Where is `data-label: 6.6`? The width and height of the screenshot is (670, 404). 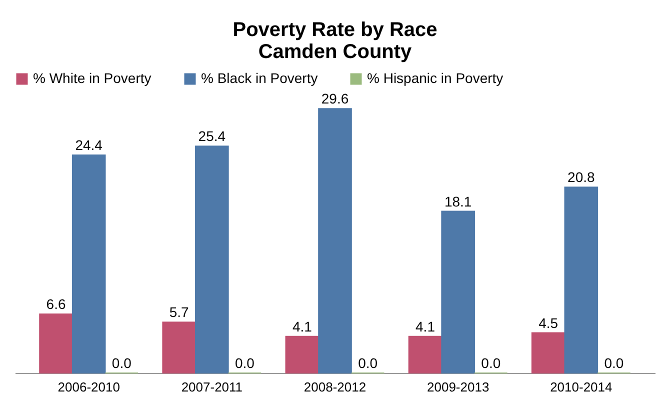
data-label: 6.6 is located at coordinates (56, 304).